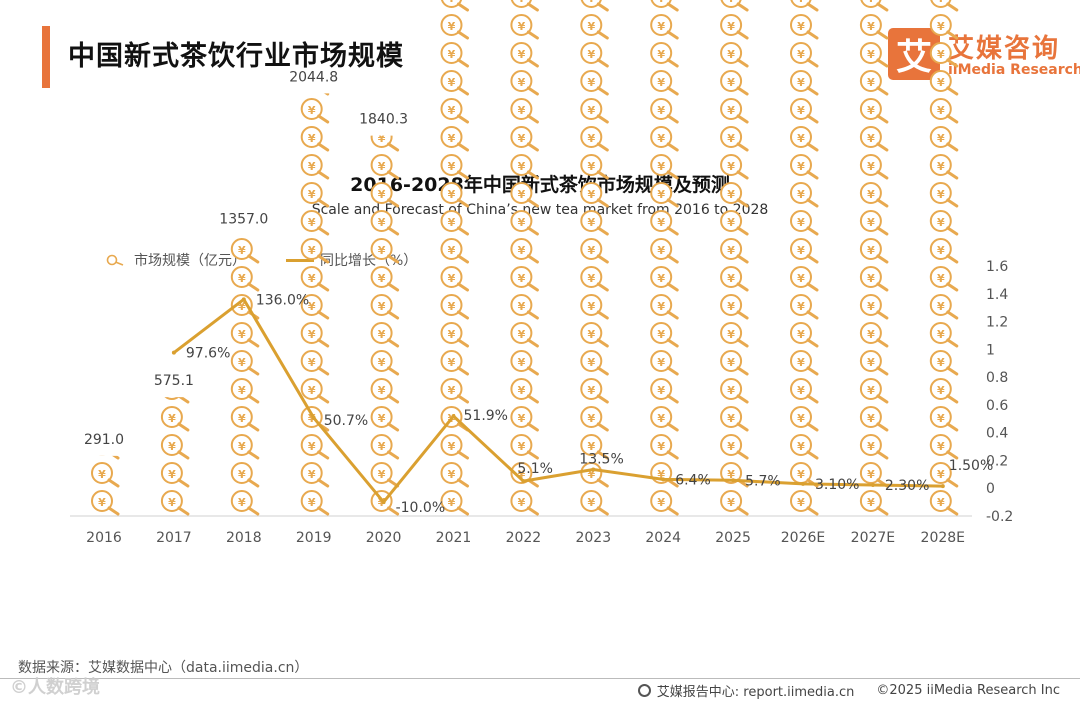  Describe the element at coordinates (421, 508) in the screenshot. I see `growth-value-label: -10.0%` at that location.